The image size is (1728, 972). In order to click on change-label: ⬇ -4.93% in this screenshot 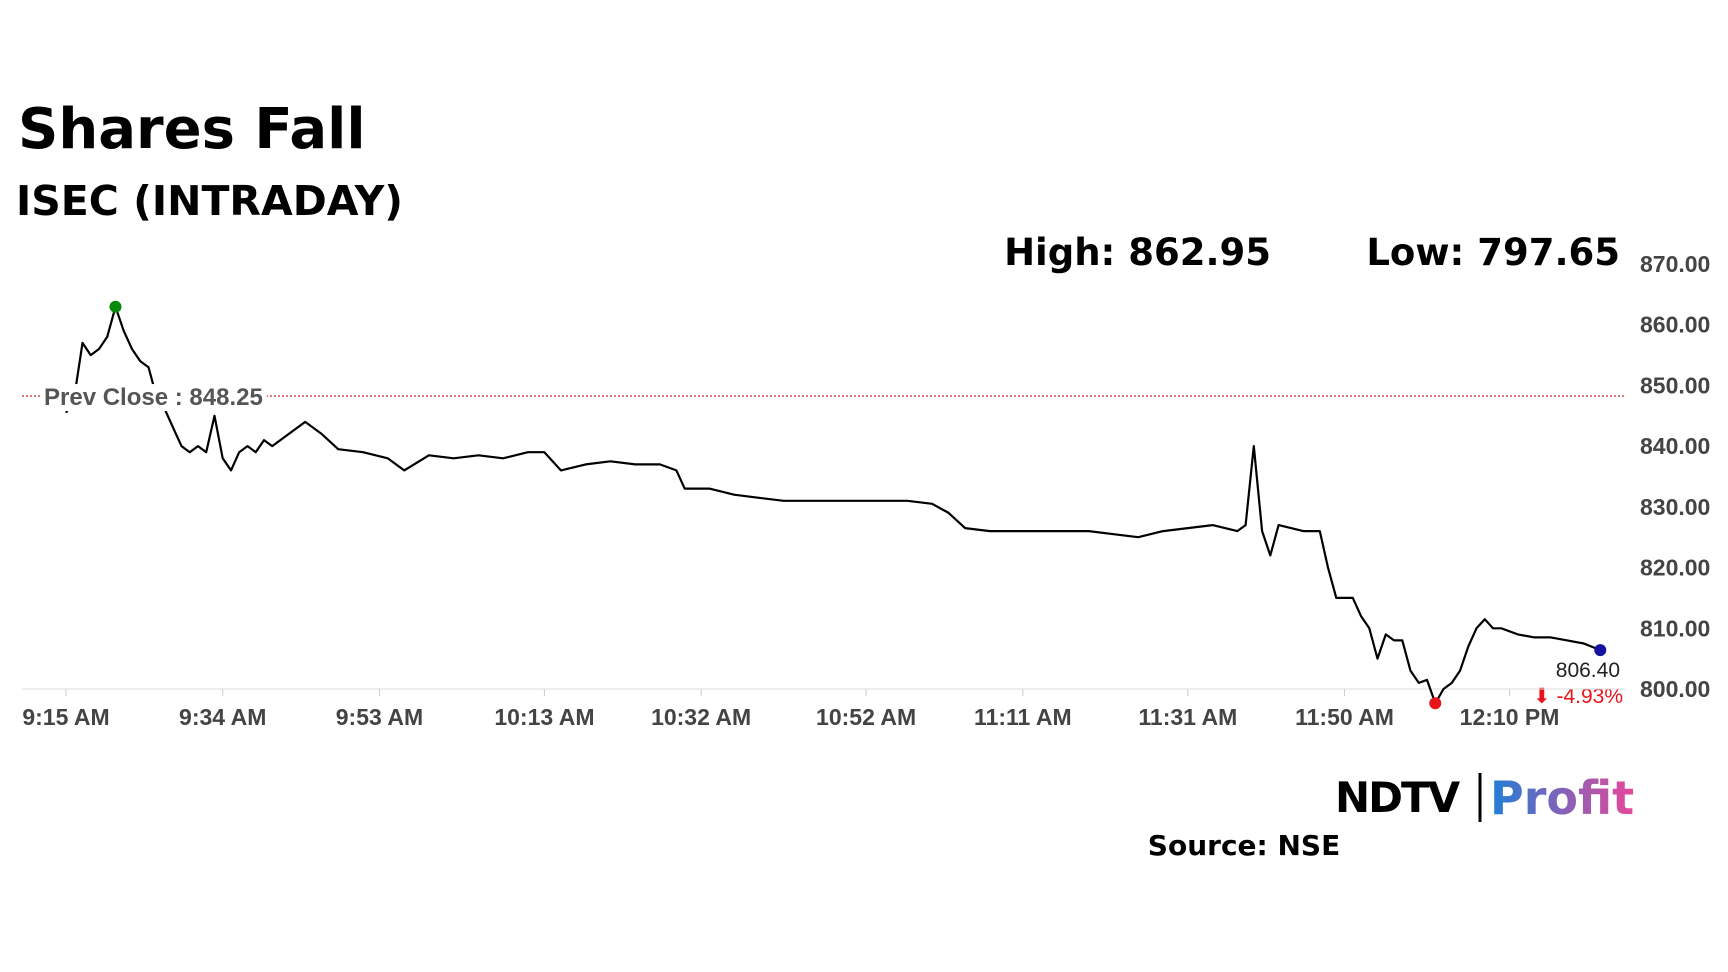, I will do `click(1578, 696)`.